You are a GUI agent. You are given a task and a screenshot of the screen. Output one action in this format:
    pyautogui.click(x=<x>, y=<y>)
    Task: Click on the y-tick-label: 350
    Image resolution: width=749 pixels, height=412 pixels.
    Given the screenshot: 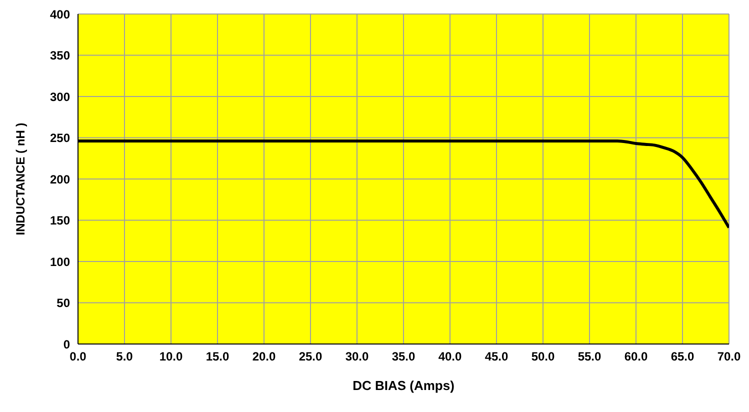 What is the action you would take?
    pyautogui.click(x=60, y=55)
    